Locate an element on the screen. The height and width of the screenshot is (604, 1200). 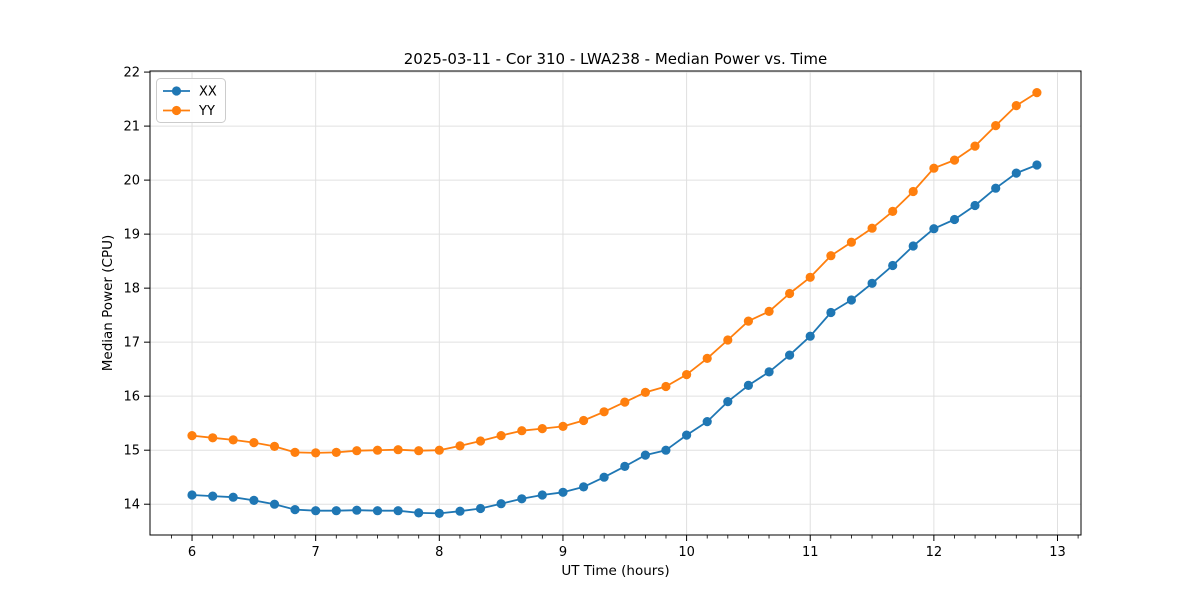
legend-label: YY is located at coordinates (206, 111).